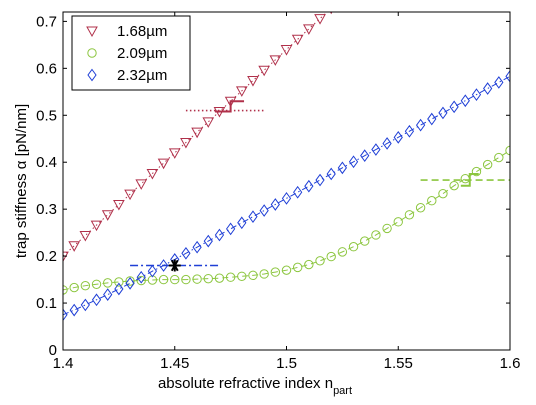  What do you see at coordinates (46, 68) in the screenshot?
I see `y-tick-label: 0.6` at bounding box center [46, 68].